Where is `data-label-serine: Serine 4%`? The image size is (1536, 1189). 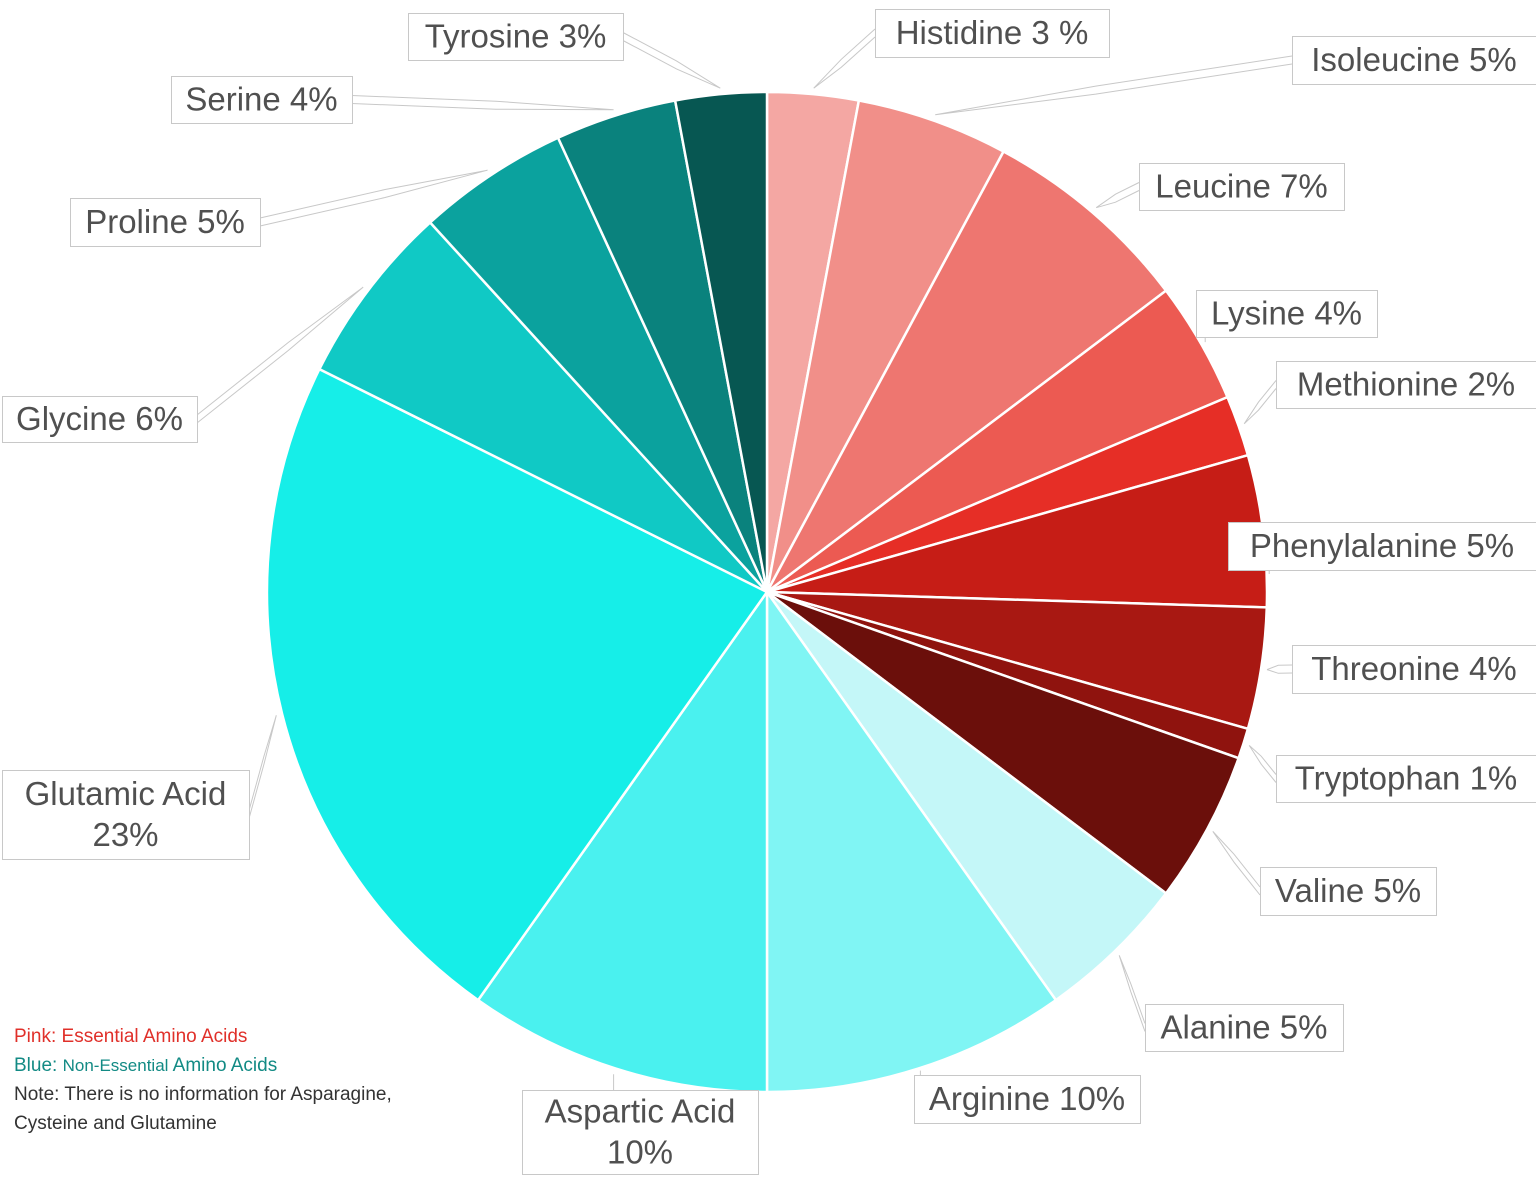 data-label-serine: Serine 4% is located at coordinates (261, 99).